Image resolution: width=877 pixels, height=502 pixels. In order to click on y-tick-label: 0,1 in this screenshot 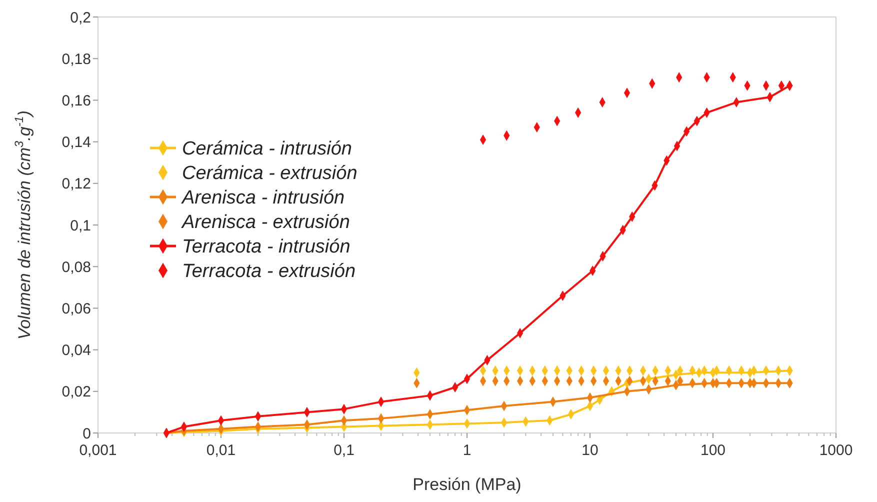, I will do `click(80, 225)`.